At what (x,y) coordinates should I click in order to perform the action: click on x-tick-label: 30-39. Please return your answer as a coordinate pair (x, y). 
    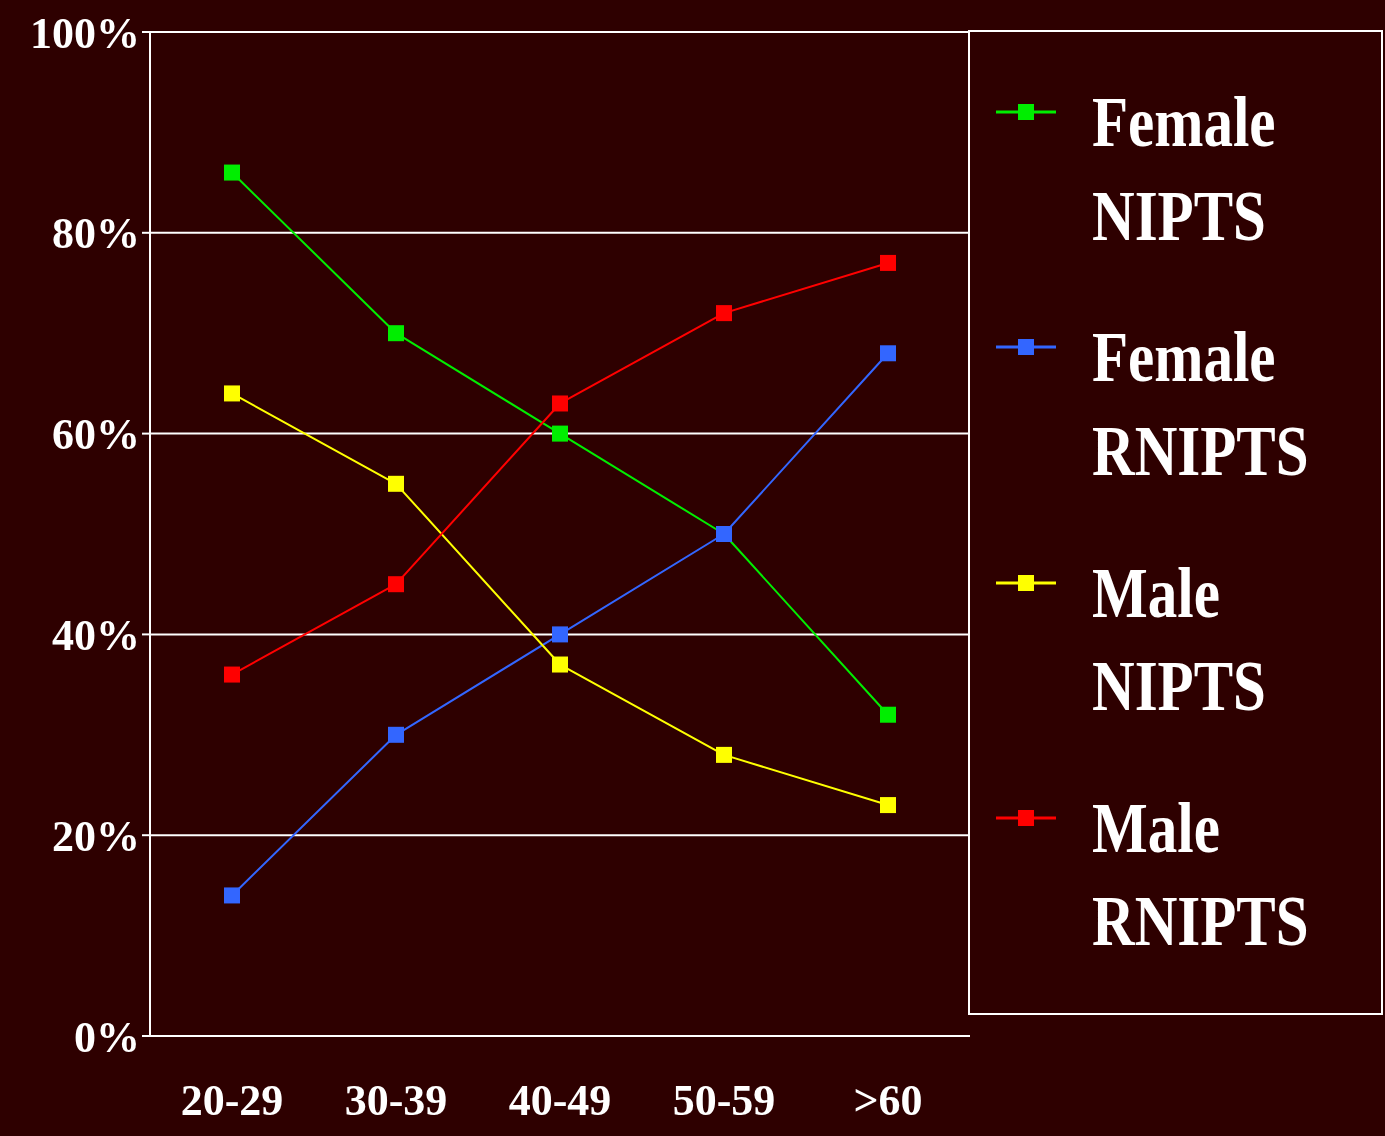
    Looking at the image, I should click on (396, 1101).